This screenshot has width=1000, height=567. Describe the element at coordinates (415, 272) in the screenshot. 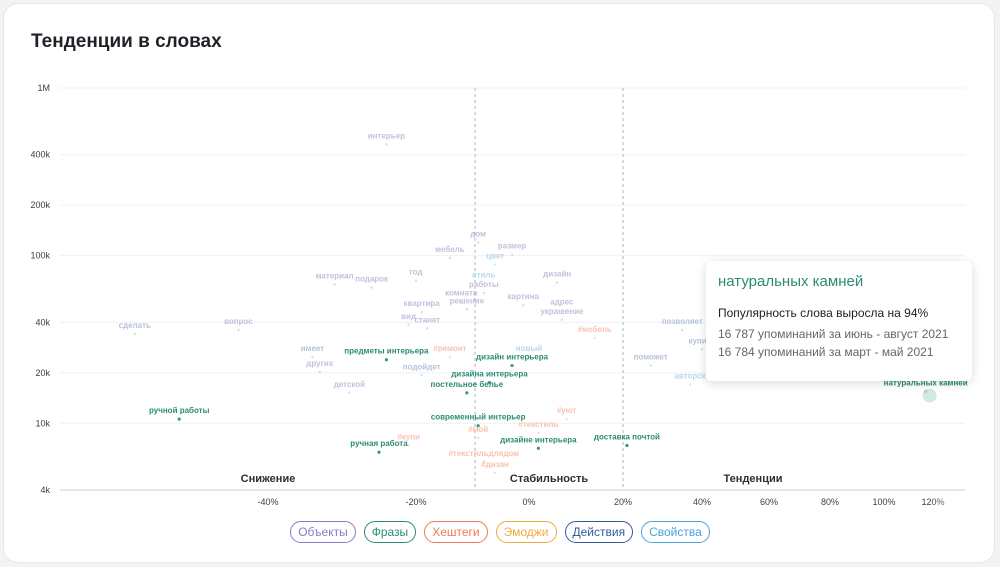

I see `data-point-label: год` at that location.